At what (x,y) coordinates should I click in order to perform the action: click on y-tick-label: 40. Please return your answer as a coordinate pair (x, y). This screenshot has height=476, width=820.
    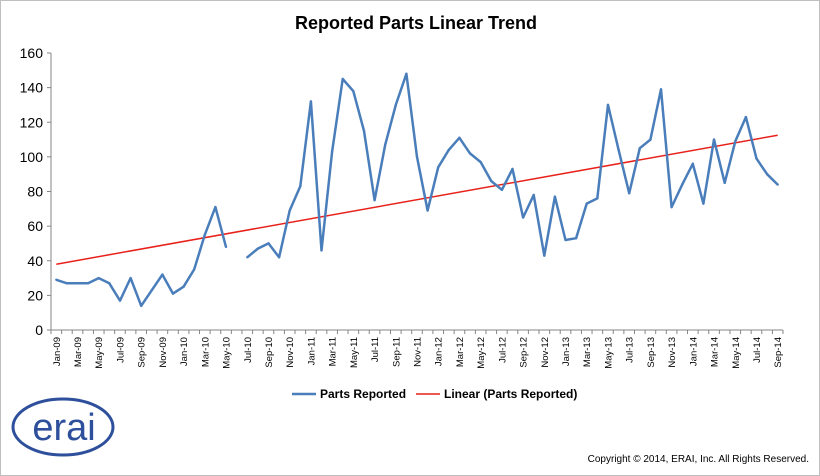
    Looking at the image, I should click on (35, 261).